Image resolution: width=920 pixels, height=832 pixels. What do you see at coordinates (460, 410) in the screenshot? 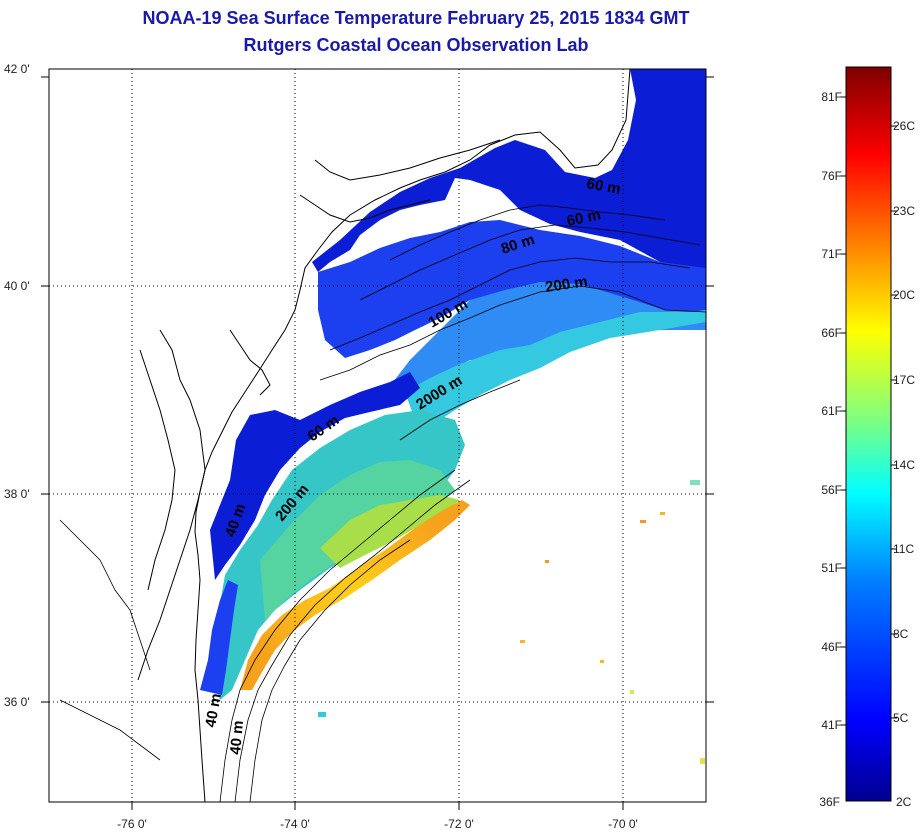
I see `contour-2000m-north` at bounding box center [460, 410].